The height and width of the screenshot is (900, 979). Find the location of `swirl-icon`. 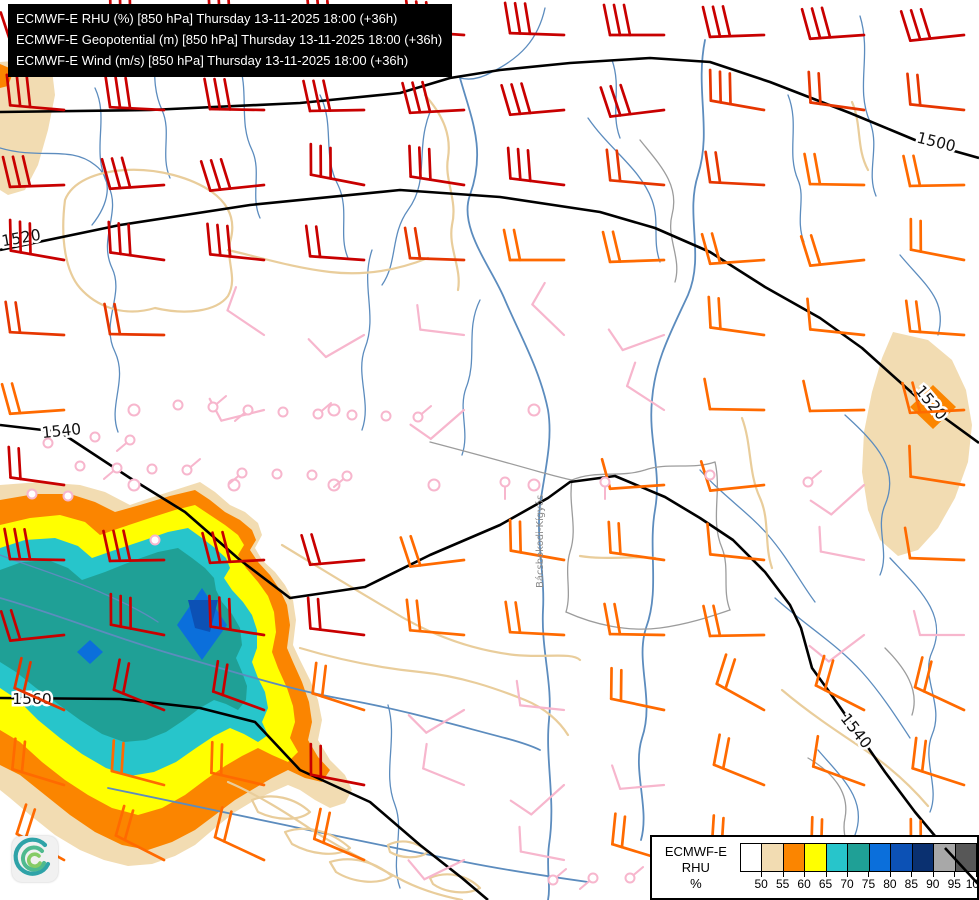

swirl-icon is located at coordinates (32, 856).